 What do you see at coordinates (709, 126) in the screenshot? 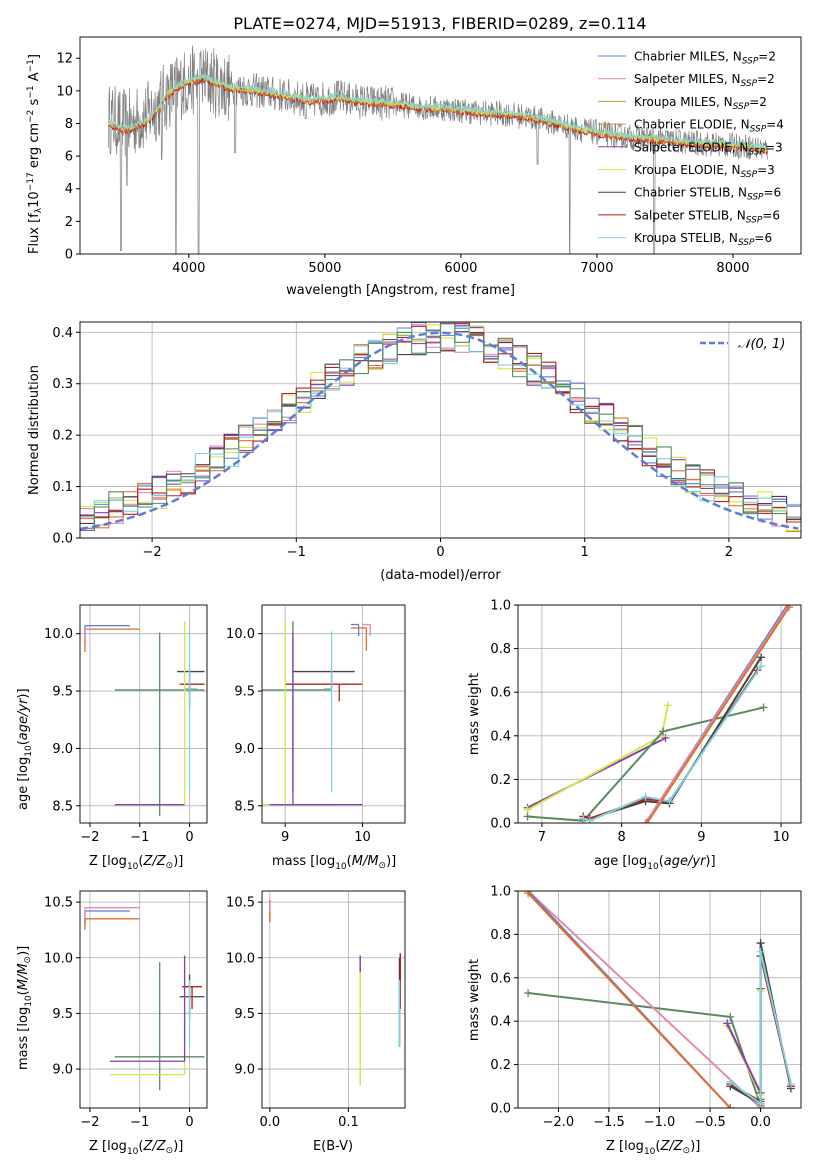
I see `legend-label: Chabrier ELODIE, NSSP=4` at bounding box center [709, 126].